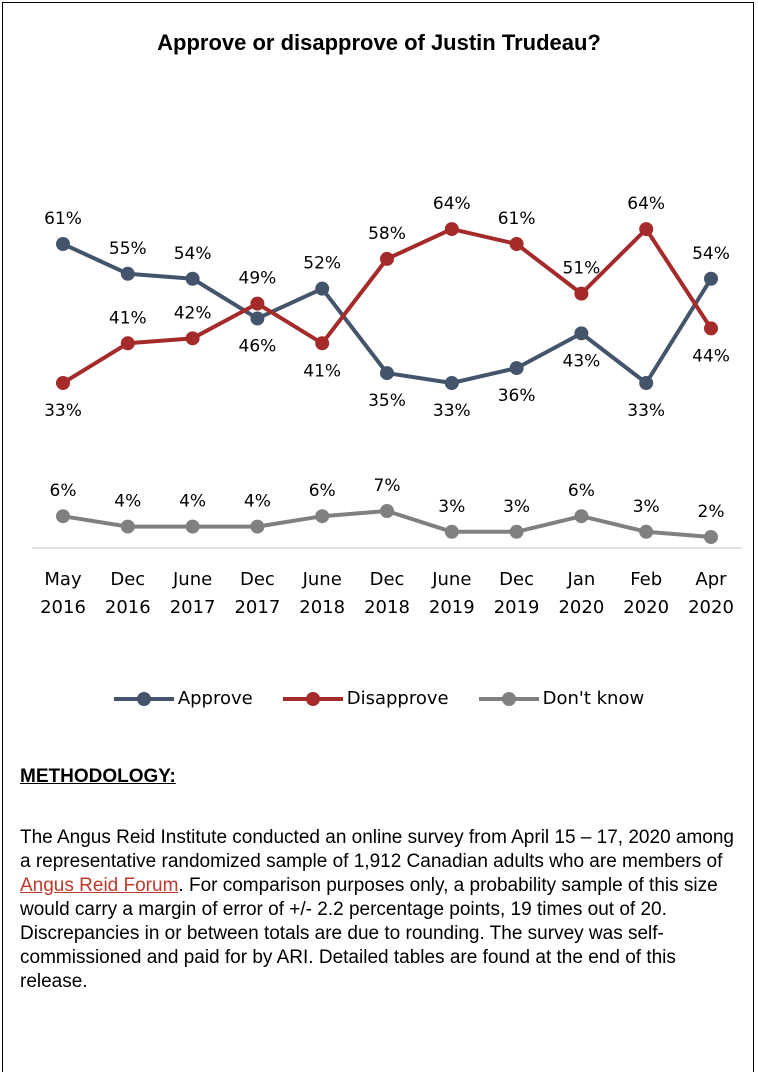 This screenshot has width=758, height=1072. What do you see at coordinates (193, 254) in the screenshot?
I see `data-label-approve-2: 54%` at bounding box center [193, 254].